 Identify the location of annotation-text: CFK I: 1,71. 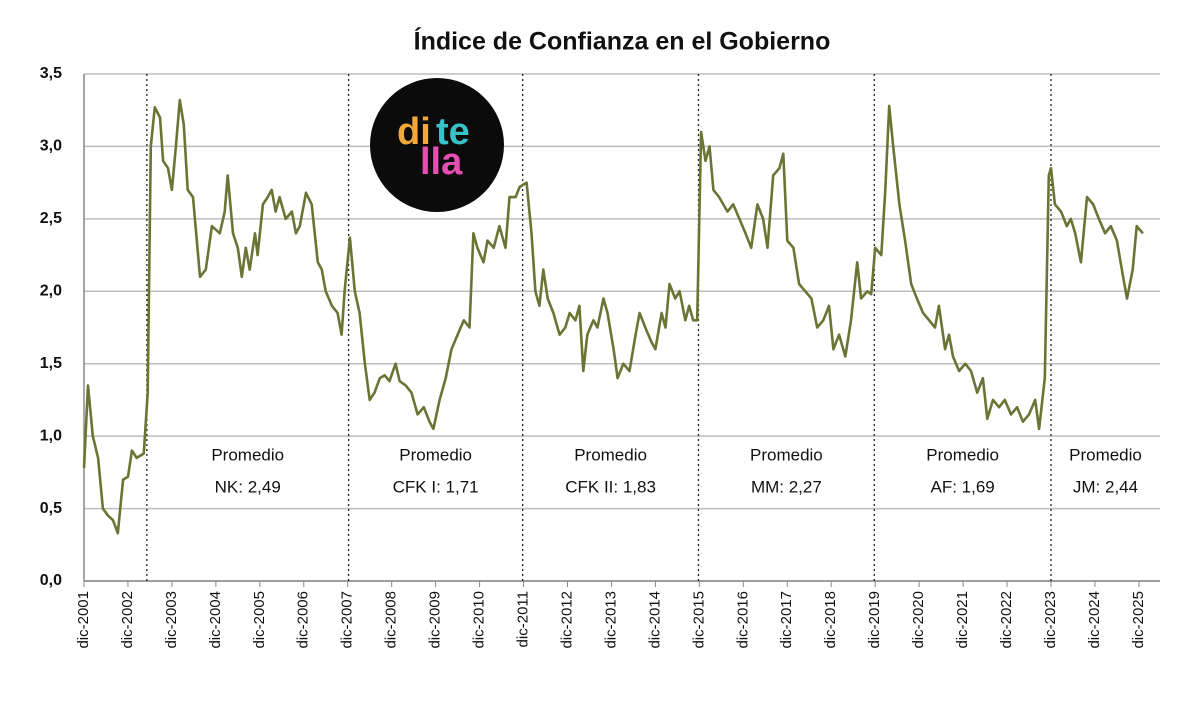
(436, 486).